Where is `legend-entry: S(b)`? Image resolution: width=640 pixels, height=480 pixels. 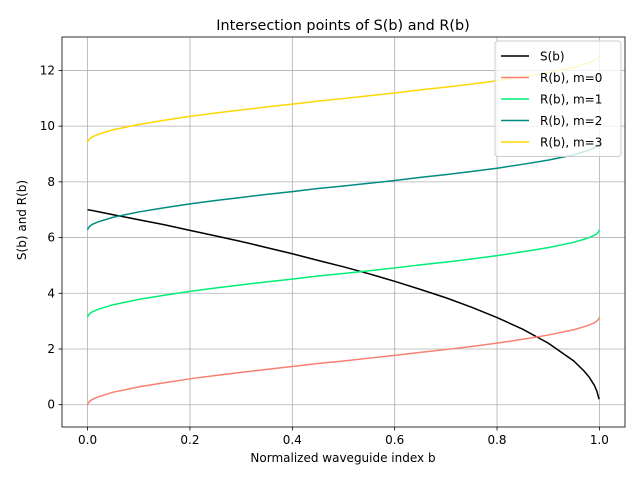
legend-entry: S(b) is located at coordinates (552, 57).